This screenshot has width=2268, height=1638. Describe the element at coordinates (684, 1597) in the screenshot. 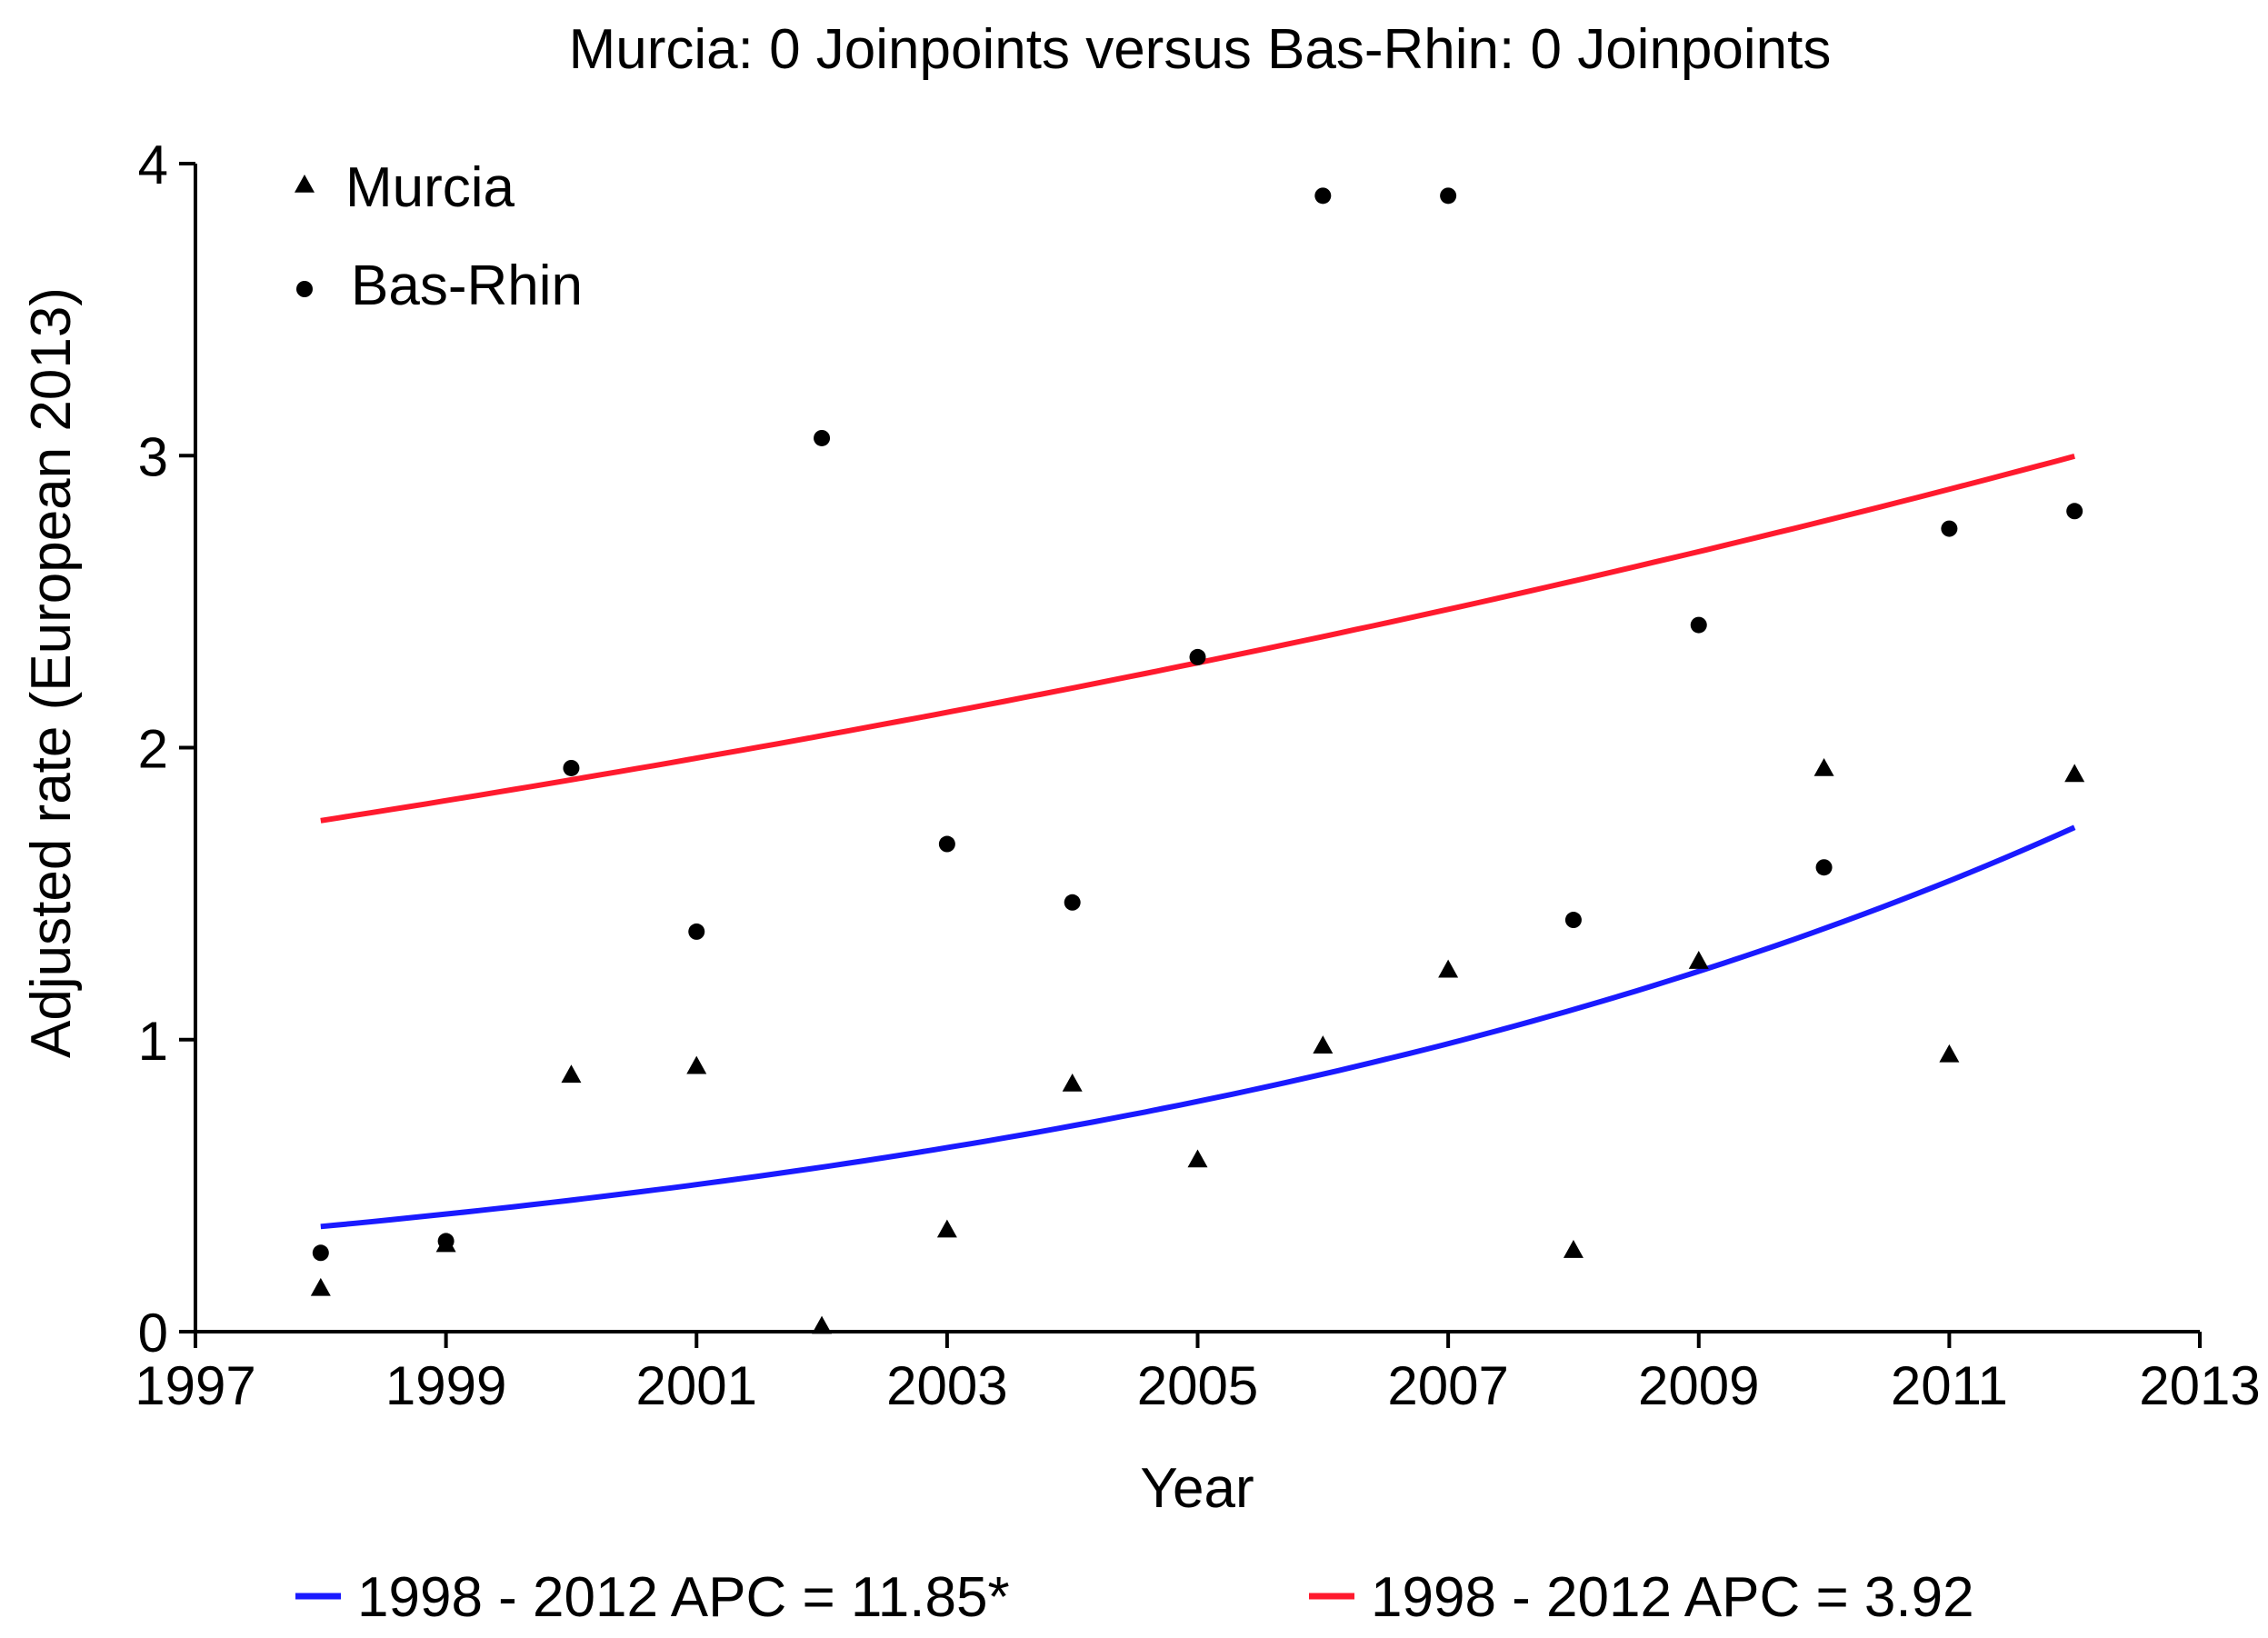

I see `fit-legend-label: 1998 - 2012 APC = 11.85*` at that location.